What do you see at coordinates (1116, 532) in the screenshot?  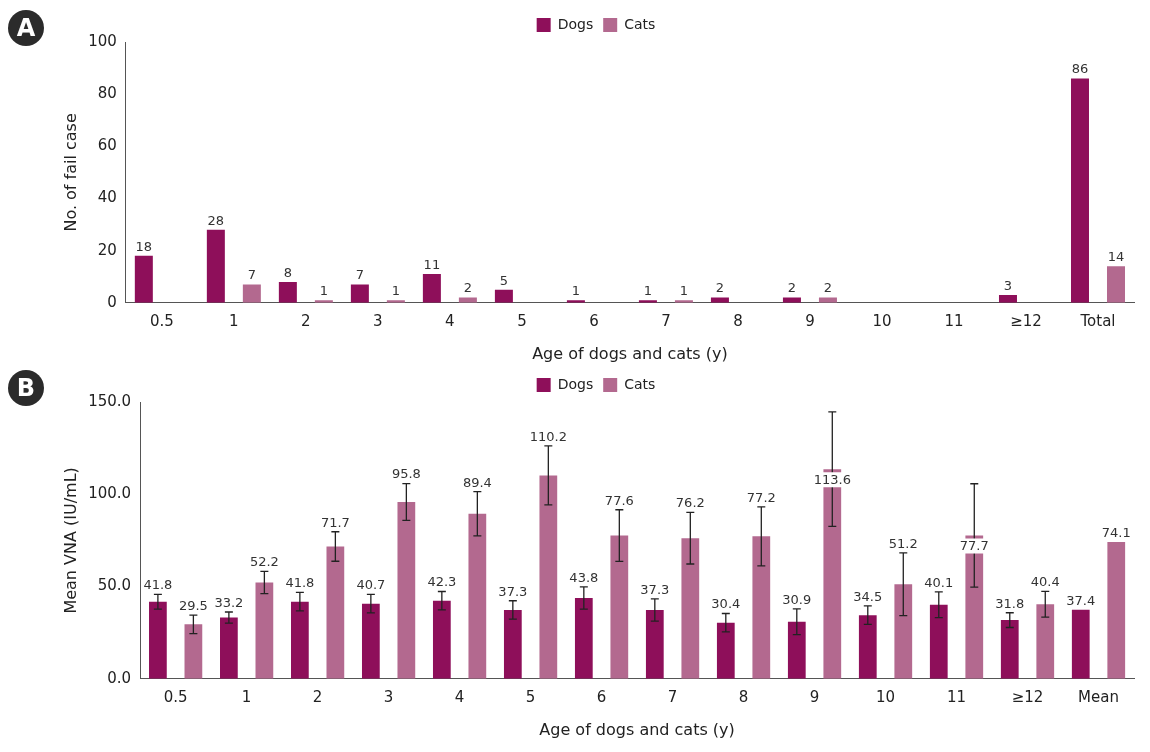 I see `data-label: 74.1` at bounding box center [1116, 532].